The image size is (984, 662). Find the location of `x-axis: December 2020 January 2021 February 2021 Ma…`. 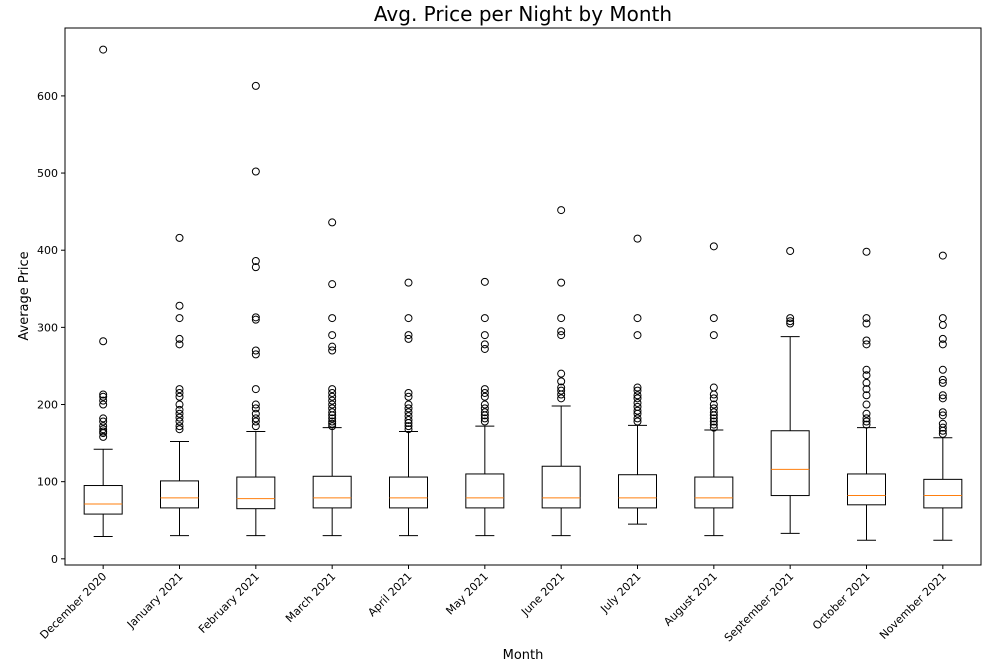

x-axis: December 2020 January 2021 February 2021 Ma… is located at coordinates (493, 604).